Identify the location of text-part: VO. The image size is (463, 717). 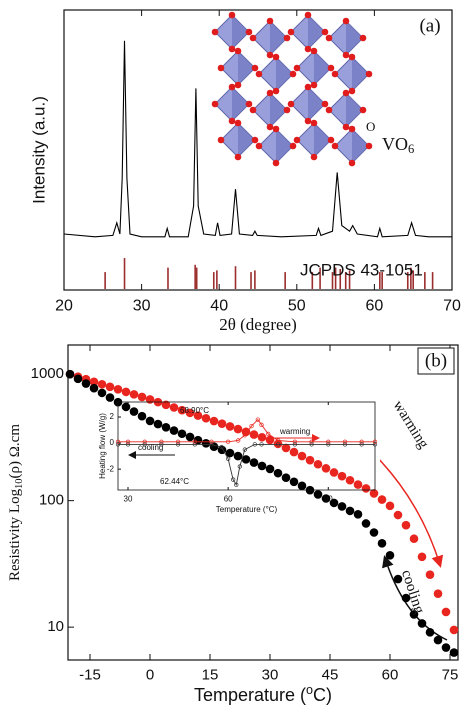
(395, 144).